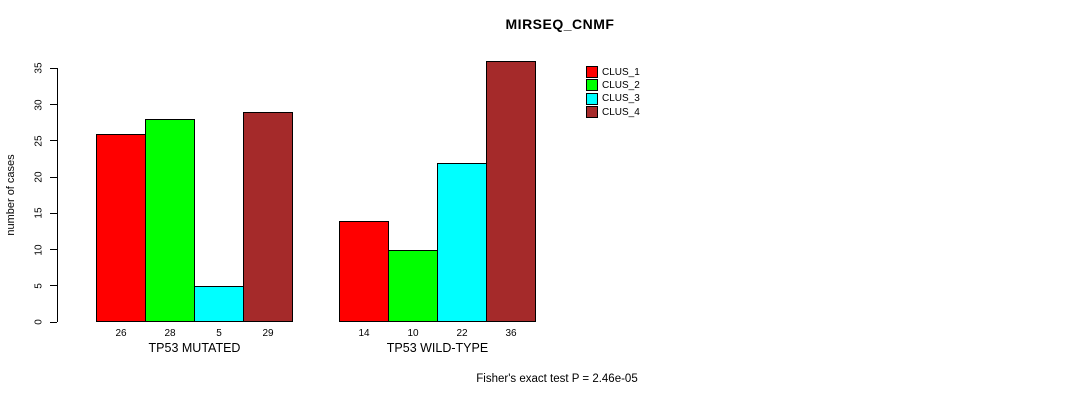 This screenshot has width=1090, height=400. What do you see at coordinates (39, 177) in the screenshot?
I see `y-axis-tick-label: 20` at bounding box center [39, 177].